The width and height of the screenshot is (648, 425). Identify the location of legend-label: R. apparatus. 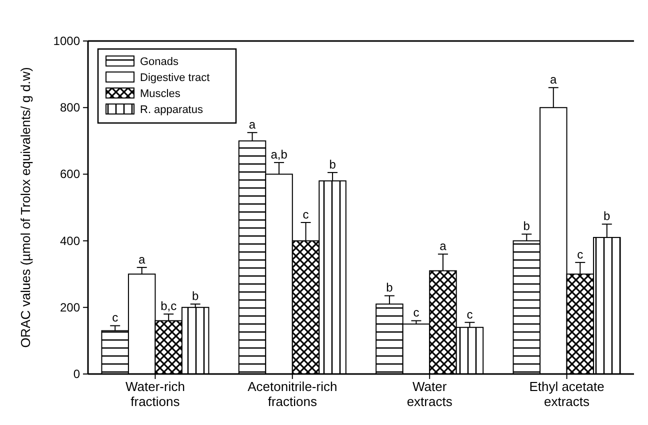
(172, 110).